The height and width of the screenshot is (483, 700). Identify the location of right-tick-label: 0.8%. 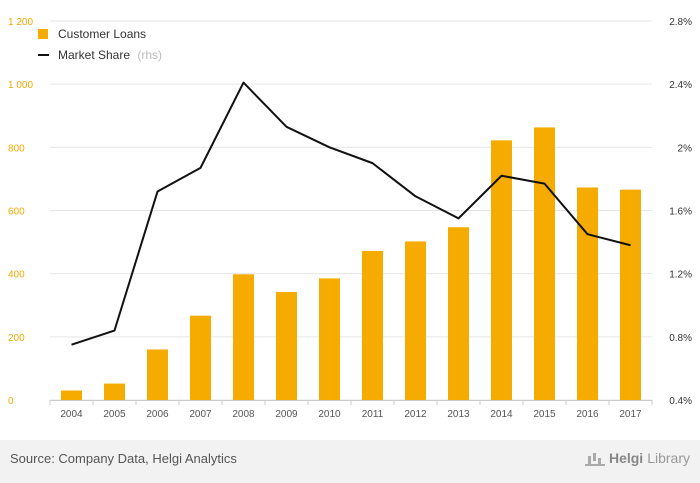
(680, 338).